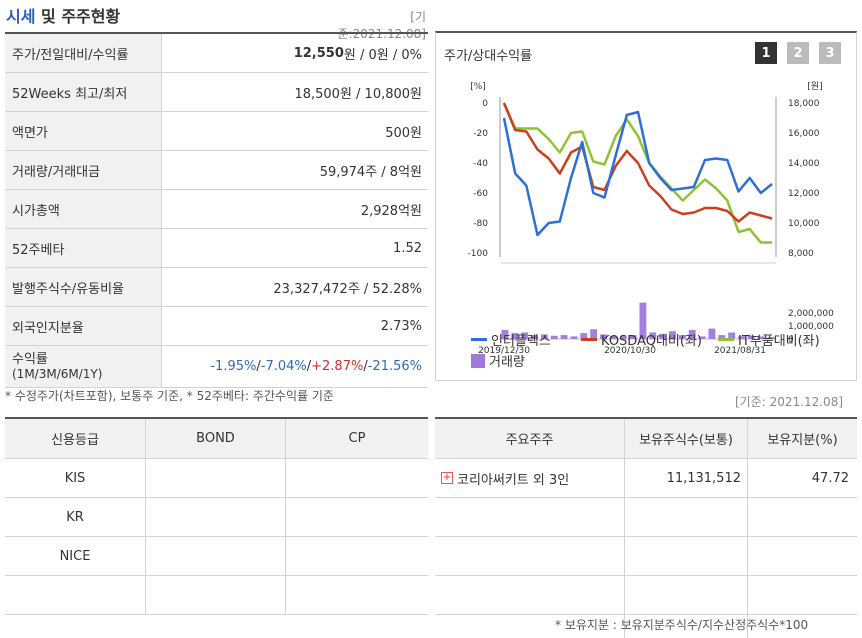 The height and width of the screenshot is (638, 862). I want to click on table-row: KR, so click(216, 517).